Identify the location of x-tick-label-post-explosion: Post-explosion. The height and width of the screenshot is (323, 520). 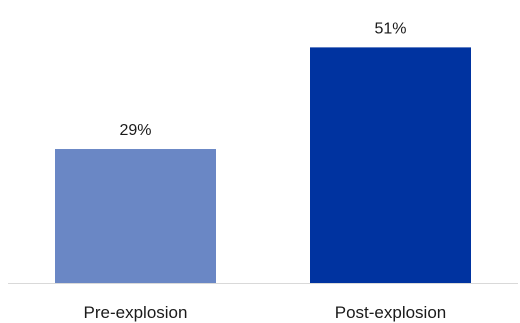
(391, 312).